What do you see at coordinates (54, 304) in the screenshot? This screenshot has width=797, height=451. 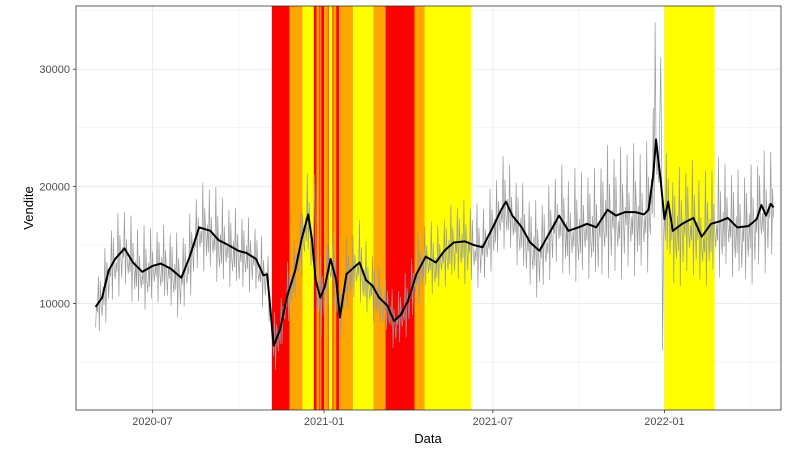 I see `y-tick-label: 10000` at bounding box center [54, 304].